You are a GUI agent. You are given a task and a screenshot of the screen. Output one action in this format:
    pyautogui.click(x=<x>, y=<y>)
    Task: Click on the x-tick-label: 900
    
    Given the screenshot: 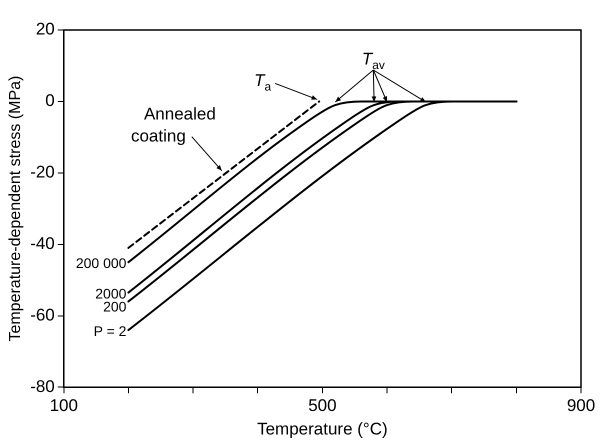 What is the action you would take?
    pyautogui.click(x=581, y=406)
    